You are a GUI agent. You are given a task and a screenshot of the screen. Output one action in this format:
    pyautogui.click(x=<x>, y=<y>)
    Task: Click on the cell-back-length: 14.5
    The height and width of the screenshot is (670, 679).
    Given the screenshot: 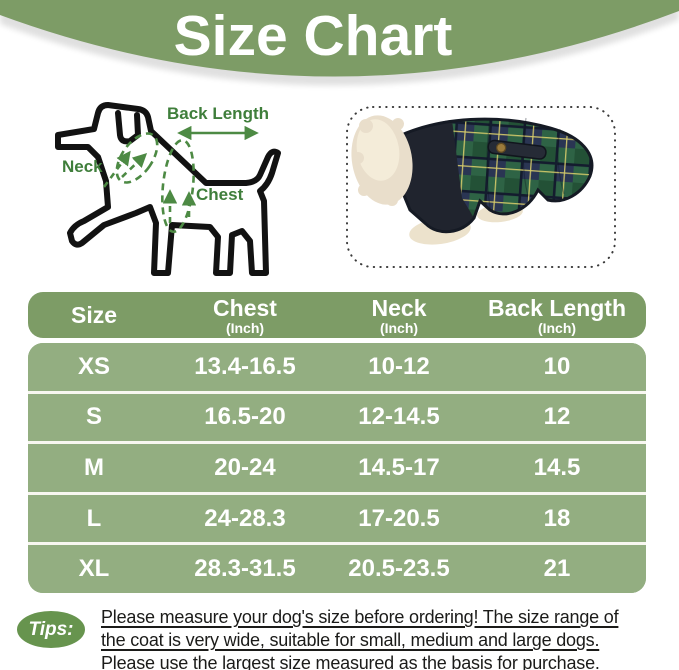 What is the action you would take?
    pyautogui.click(x=557, y=467)
    